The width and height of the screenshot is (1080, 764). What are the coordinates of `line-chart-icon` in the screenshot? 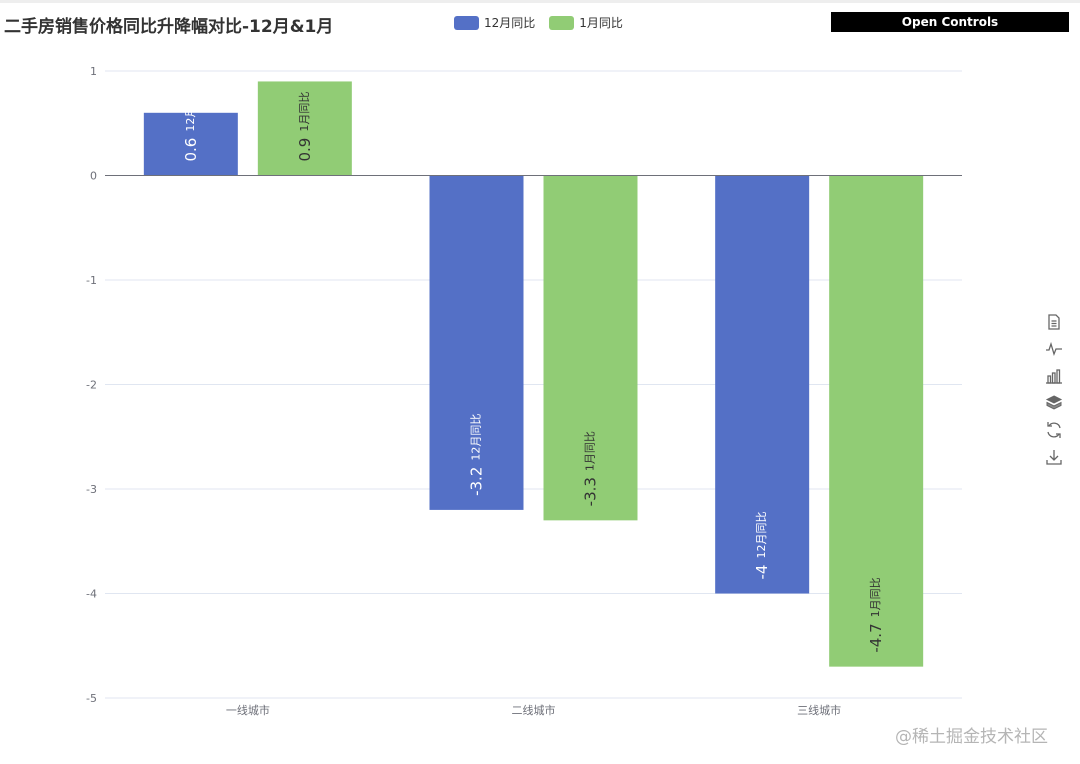 It's located at (1054, 349).